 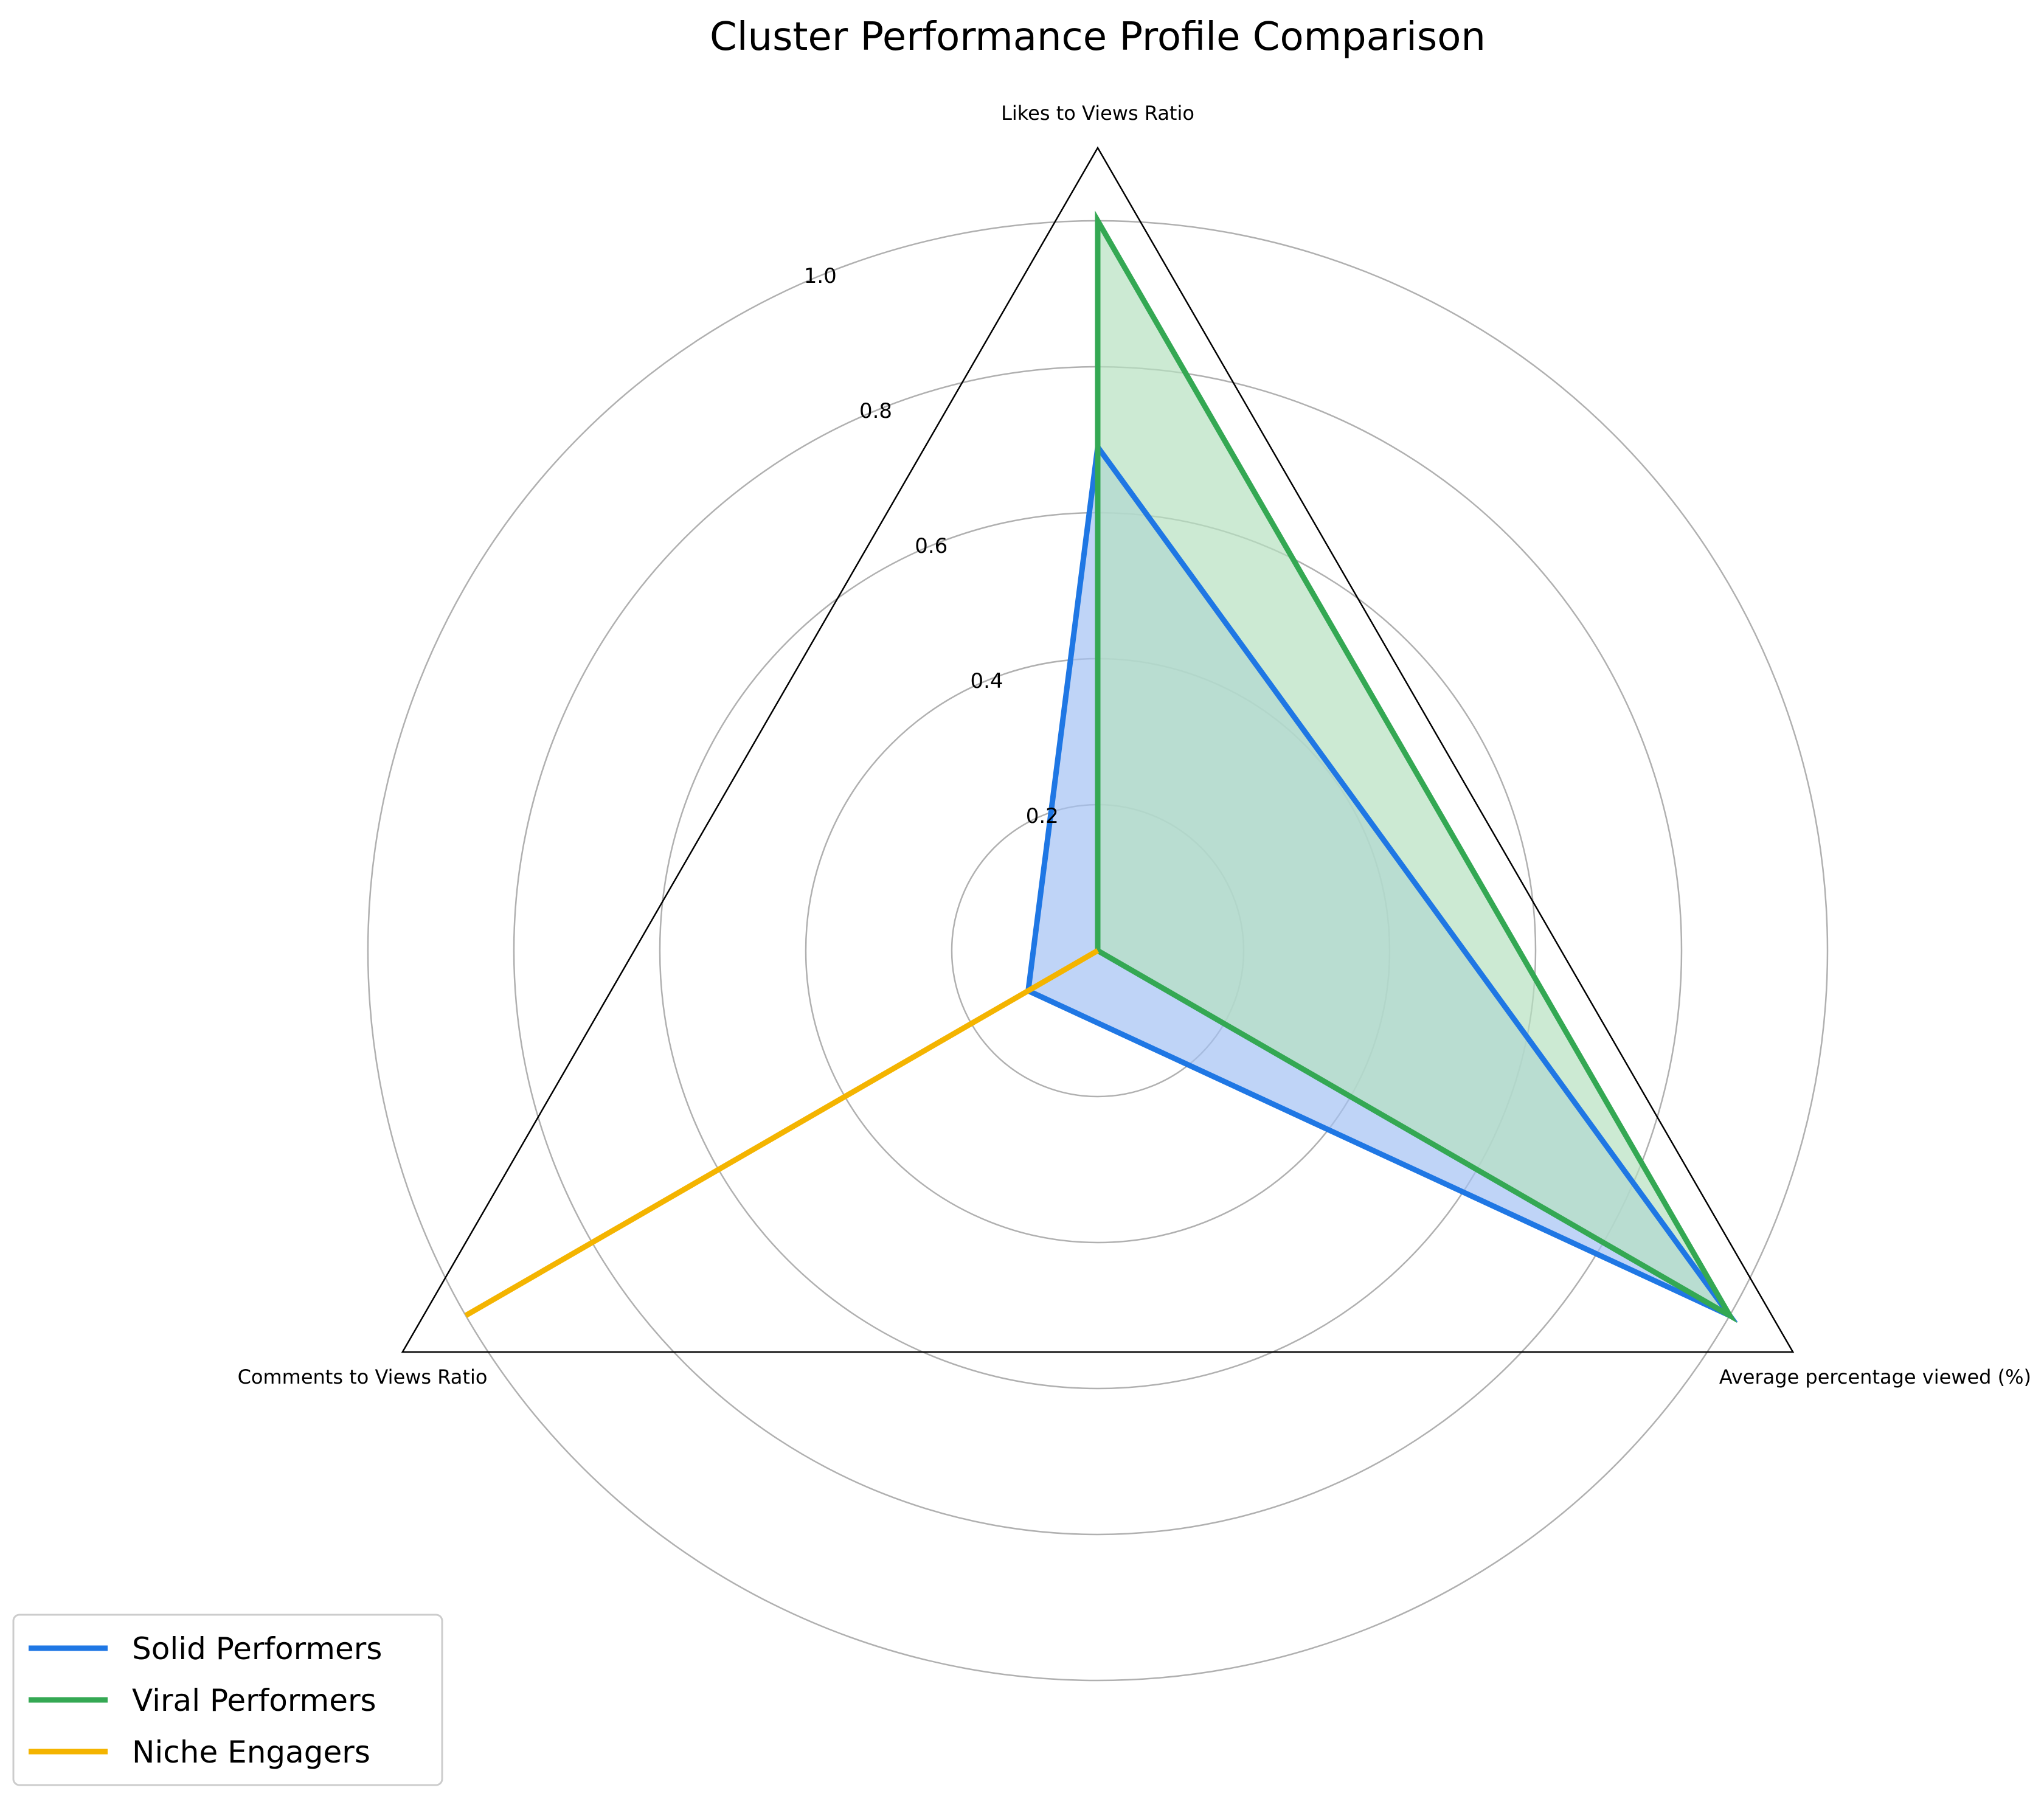 I want to click on tick-label-3: 0.8, so click(x=875, y=411).